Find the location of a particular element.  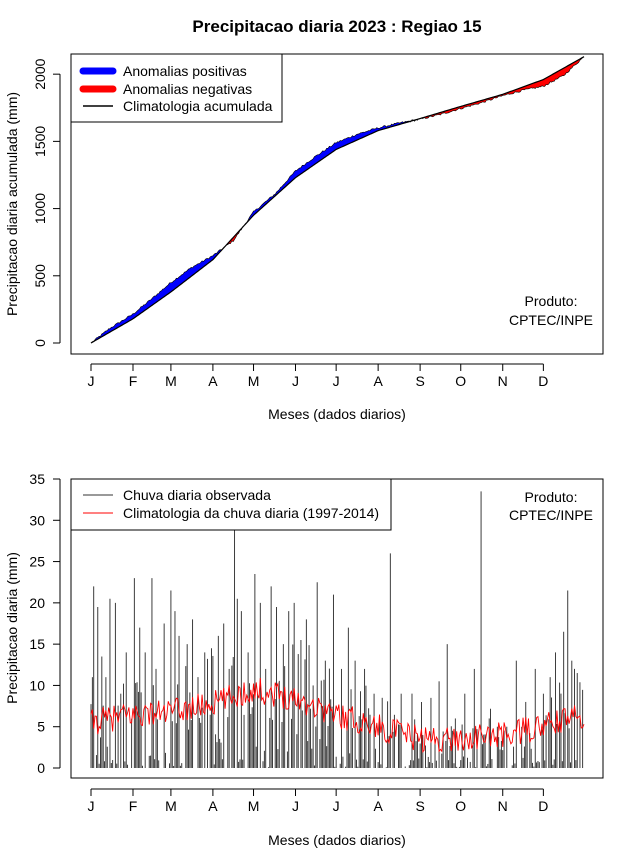

accumulated-product-label: Produto: is located at coordinates (551, 301).